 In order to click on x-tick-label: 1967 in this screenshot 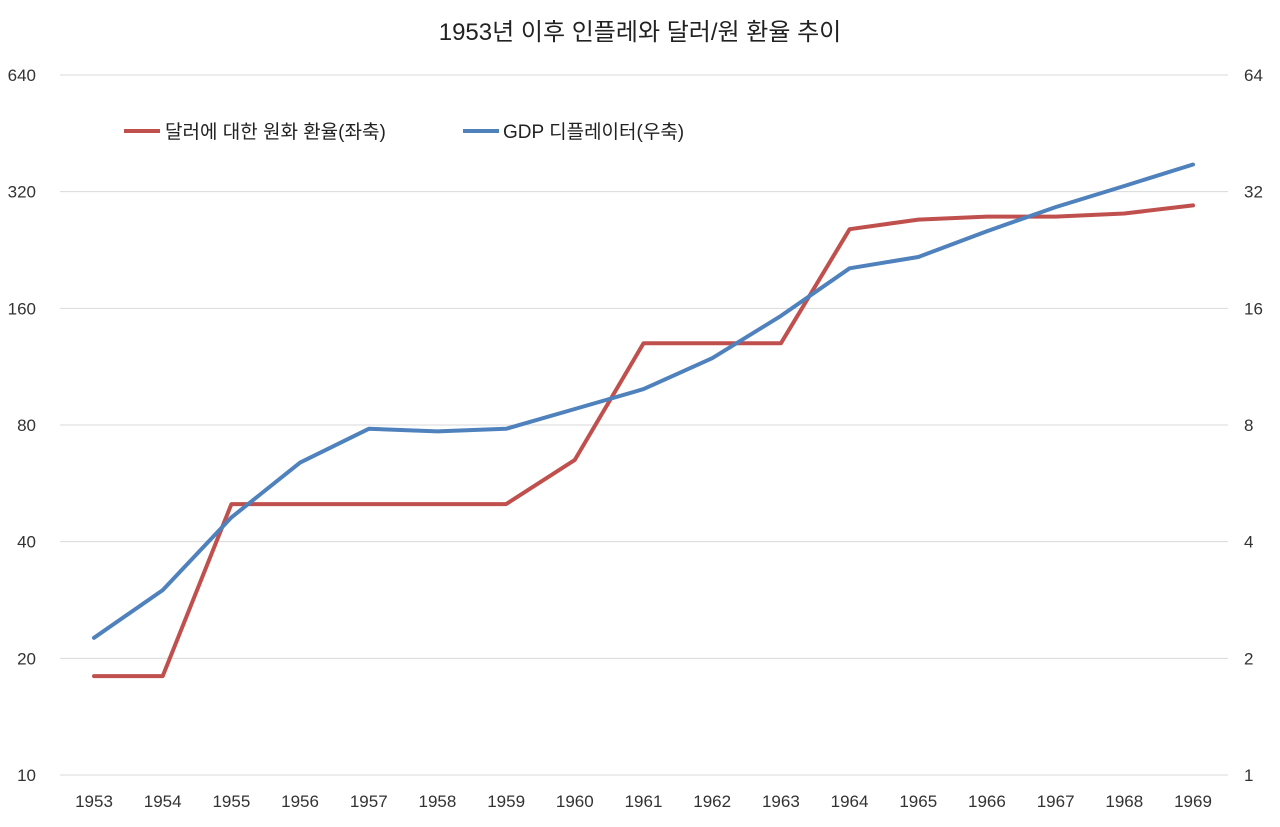, I will do `click(1056, 801)`.